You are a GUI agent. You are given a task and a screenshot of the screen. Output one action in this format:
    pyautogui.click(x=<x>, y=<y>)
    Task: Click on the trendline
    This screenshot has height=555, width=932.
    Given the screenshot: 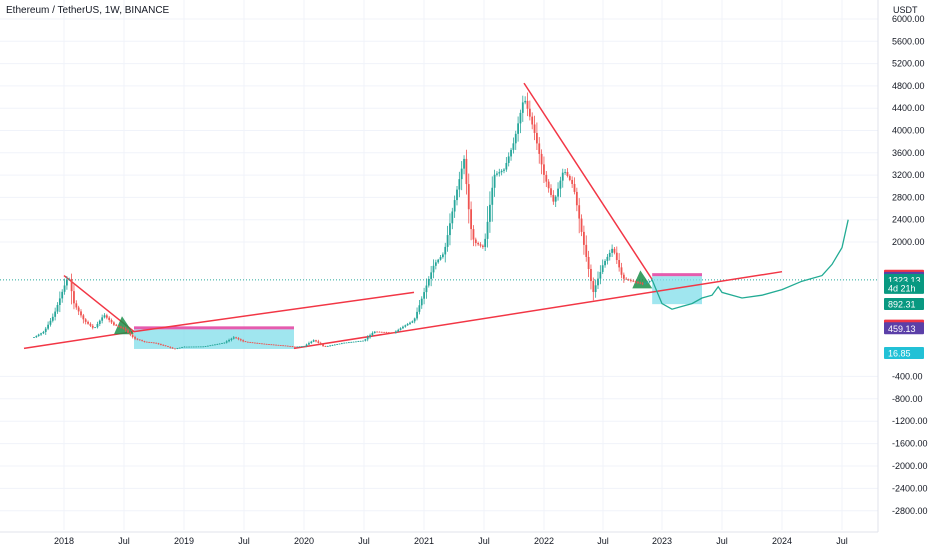 What is the action you would take?
    pyautogui.click(x=274, y=312)
    